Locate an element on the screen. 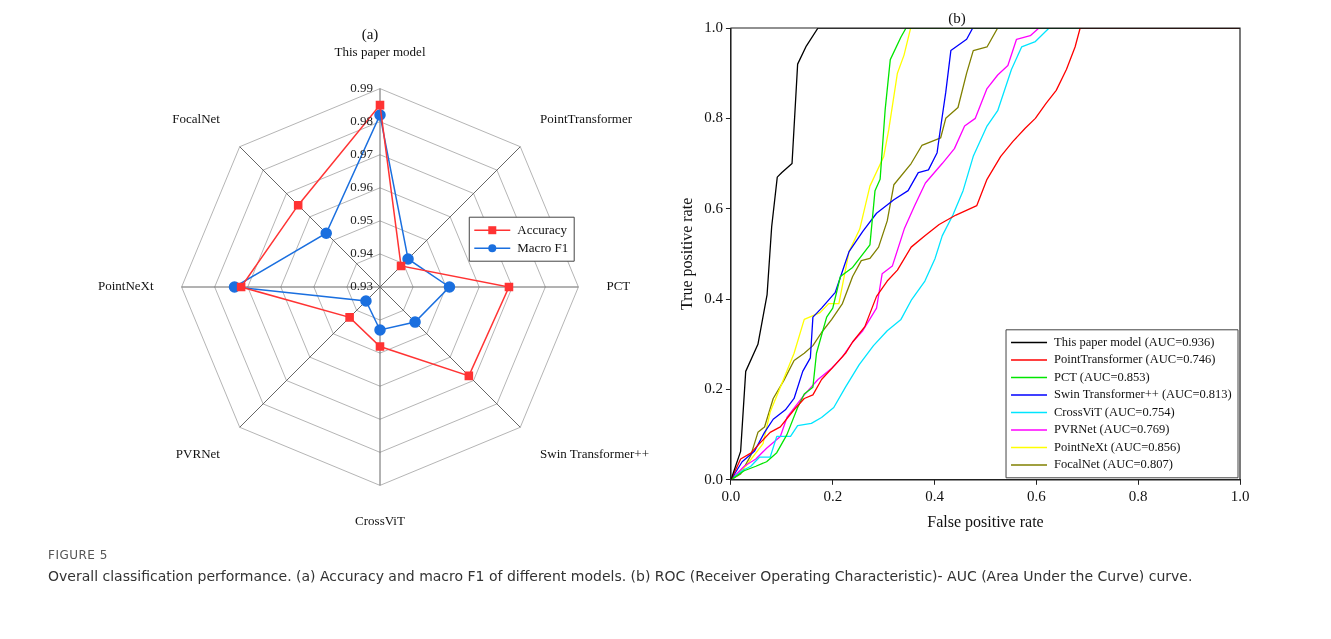  x-tick-label: 0.8 is located at coordinates (1138, 495).